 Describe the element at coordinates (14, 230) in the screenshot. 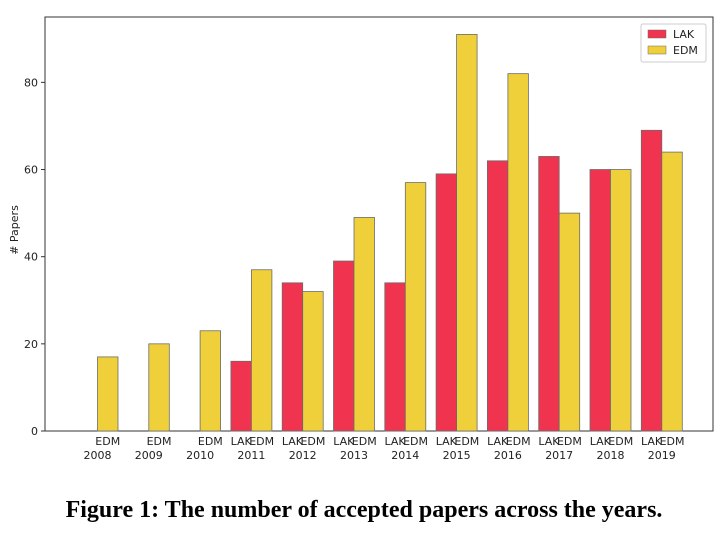

I see `y-axis-label: # Papers` at that location.